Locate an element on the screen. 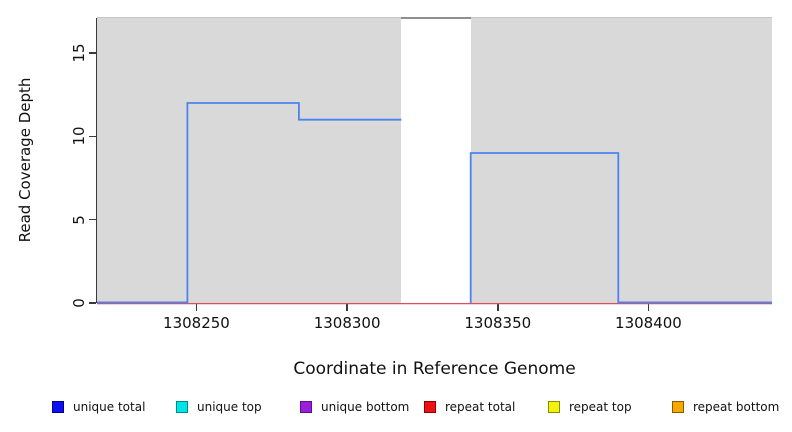 This screenshot has width=792, height=432. legend-label: repeat total is located at coordinates (480, 407).